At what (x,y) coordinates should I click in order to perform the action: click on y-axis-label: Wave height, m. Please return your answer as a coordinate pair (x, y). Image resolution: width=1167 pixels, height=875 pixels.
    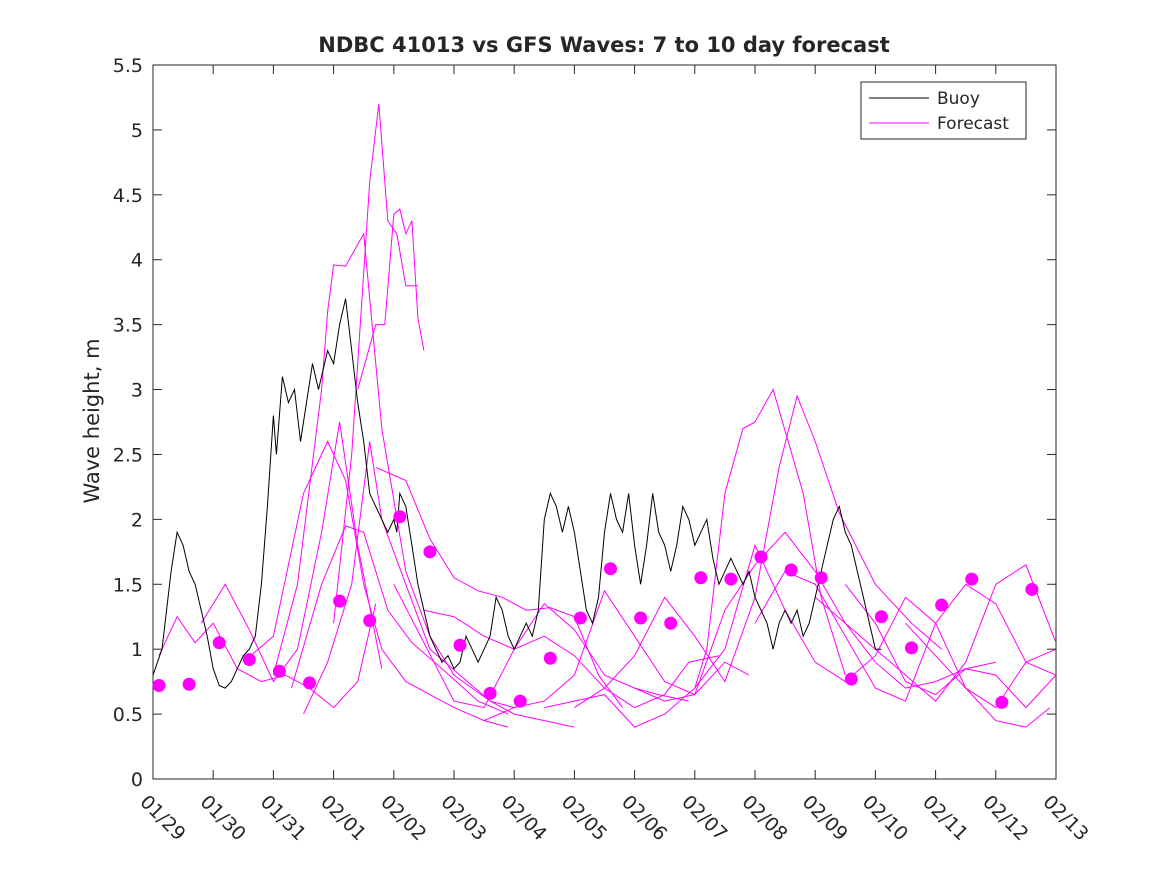
    Looking at the image, I should click on (92, 420).